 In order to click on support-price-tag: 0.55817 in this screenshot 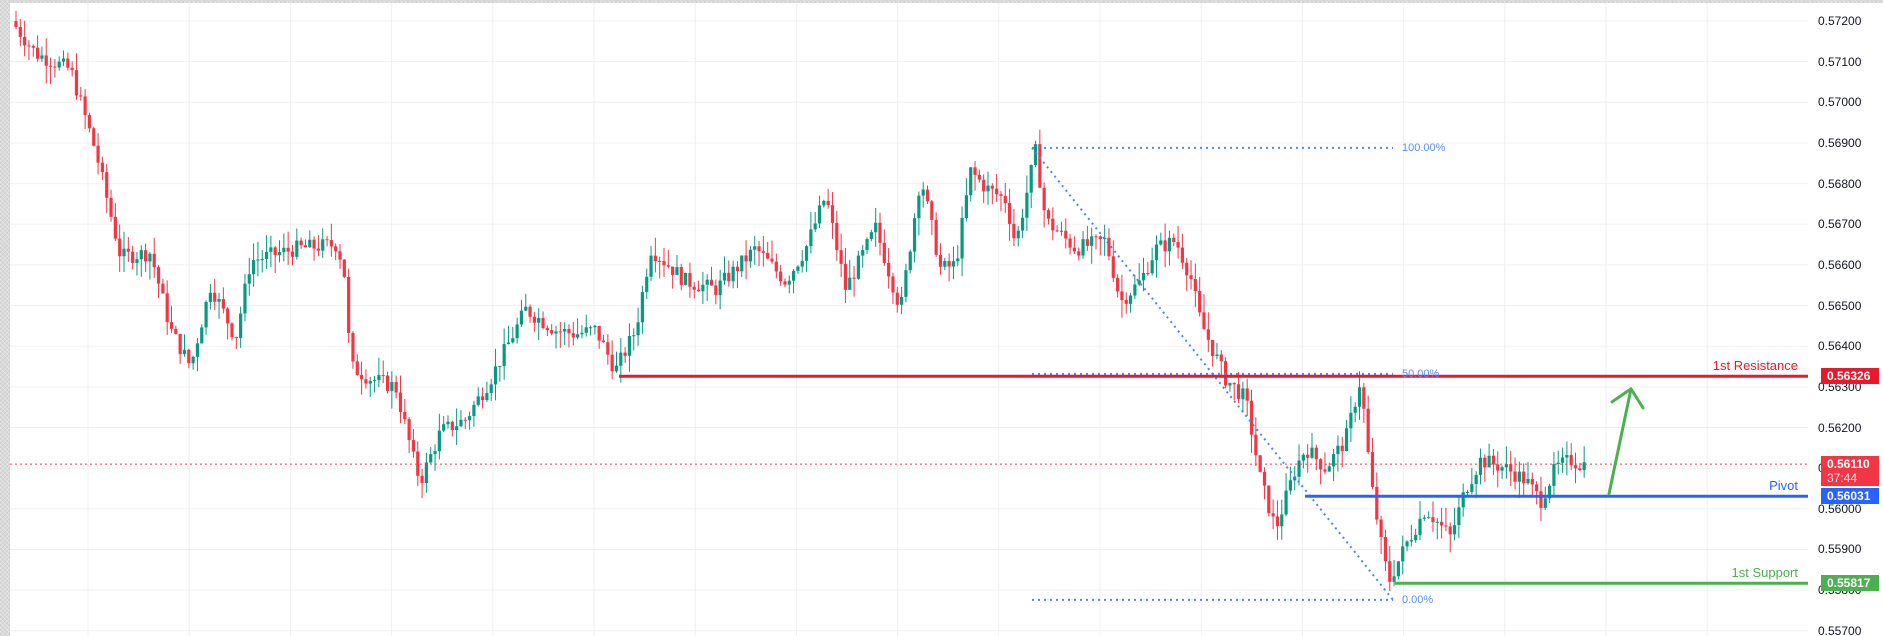, I will do `click(1850, 583)`.